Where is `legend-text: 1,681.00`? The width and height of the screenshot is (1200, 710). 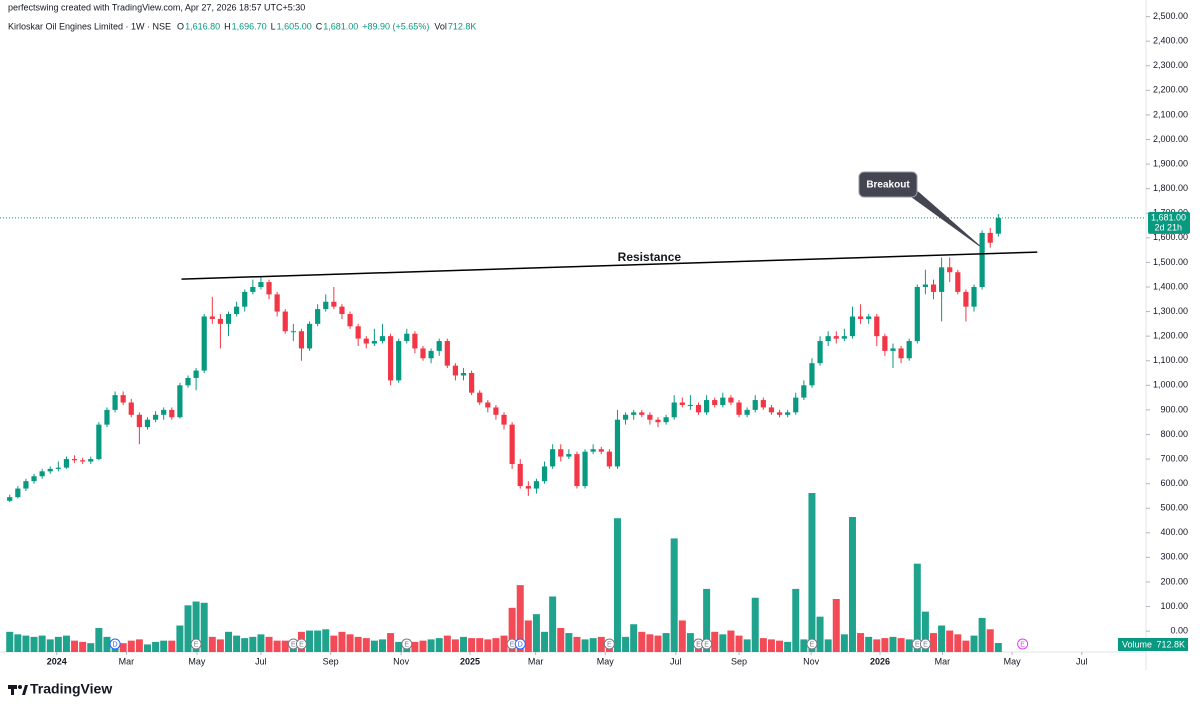
legend-text: 1,681.00 is located at coordinates (340, 26).